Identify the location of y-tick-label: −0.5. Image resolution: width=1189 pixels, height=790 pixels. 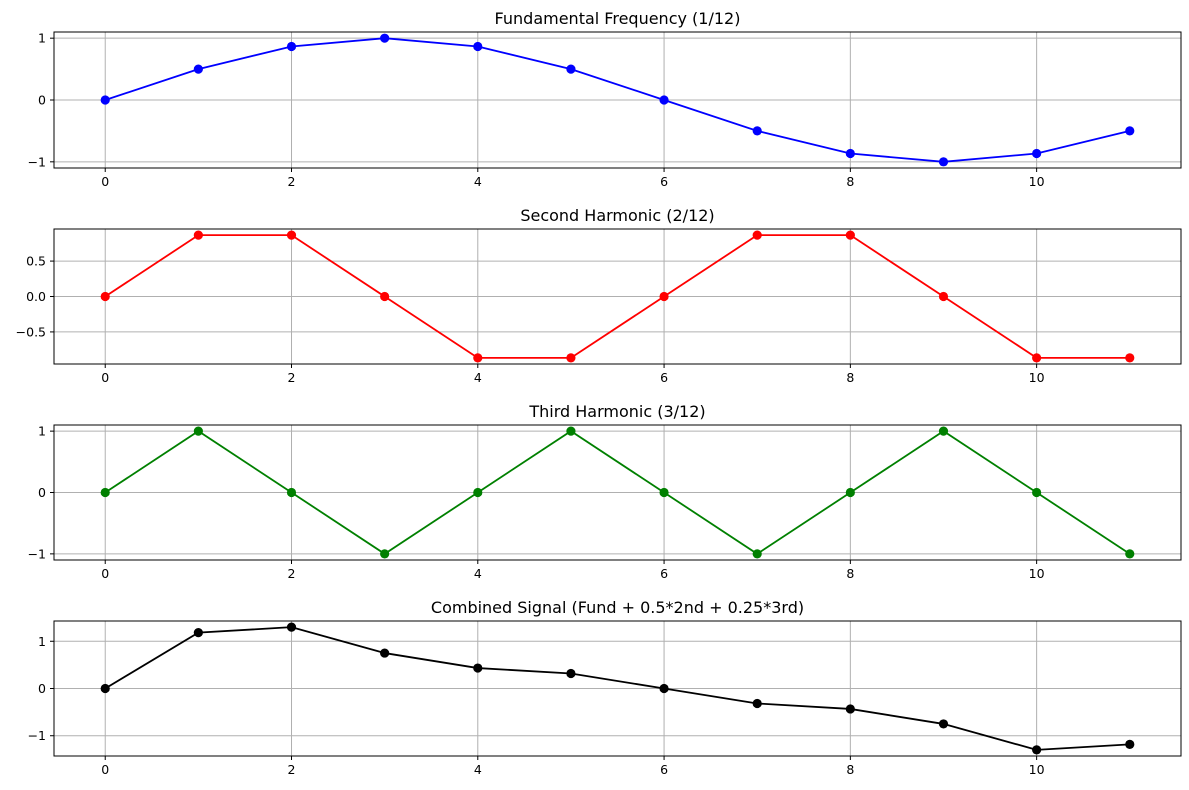
(31, 331).